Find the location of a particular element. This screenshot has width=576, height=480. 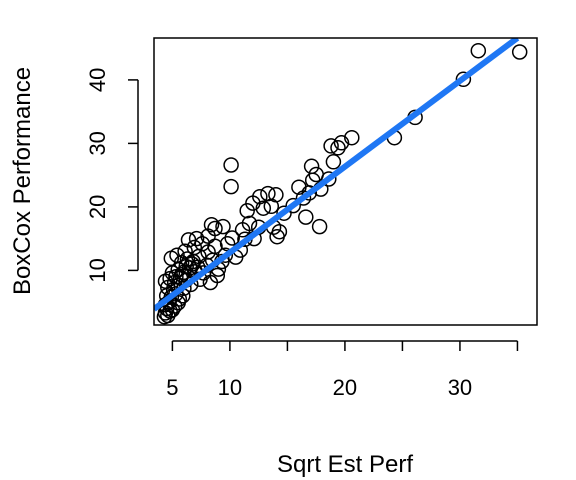

y-tick-label-20: 20 is located at coordinates (97, 207).